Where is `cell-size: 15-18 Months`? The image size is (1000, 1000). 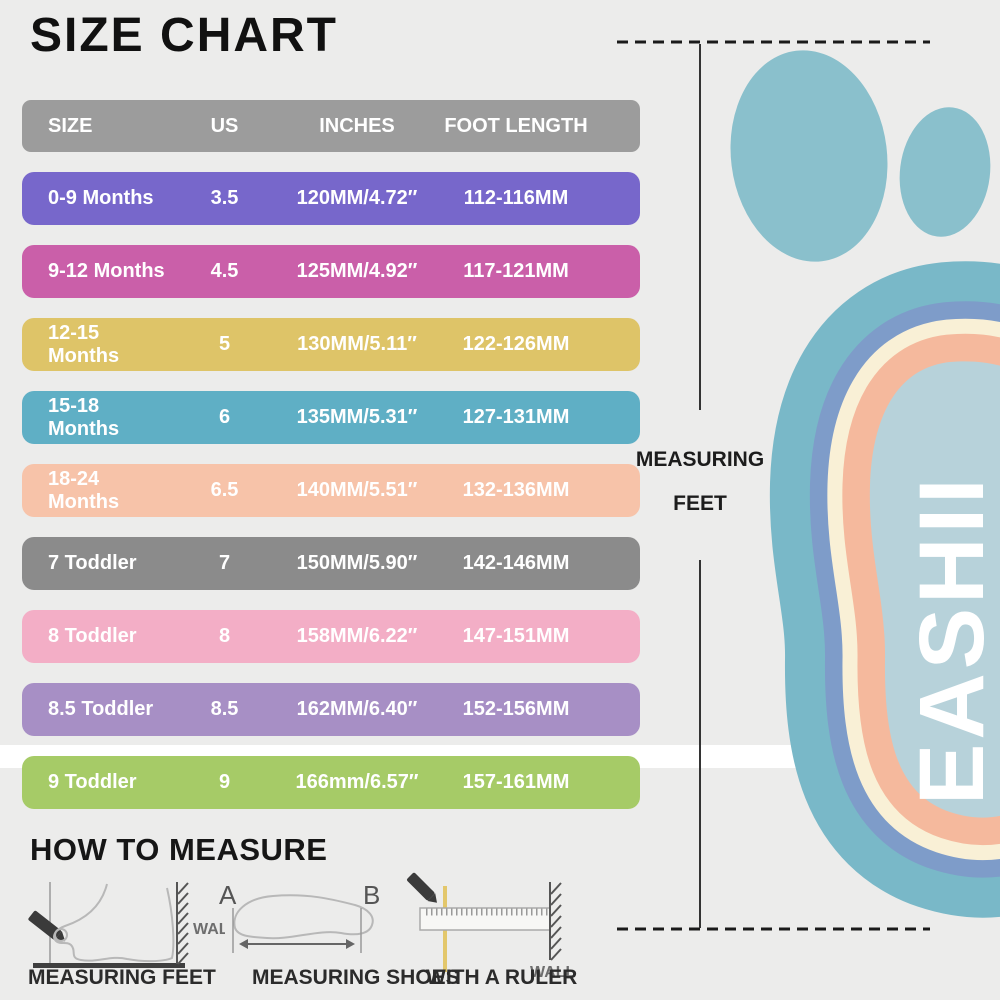
cell-size: 15-18 Months is located at coordinates (84, 417).